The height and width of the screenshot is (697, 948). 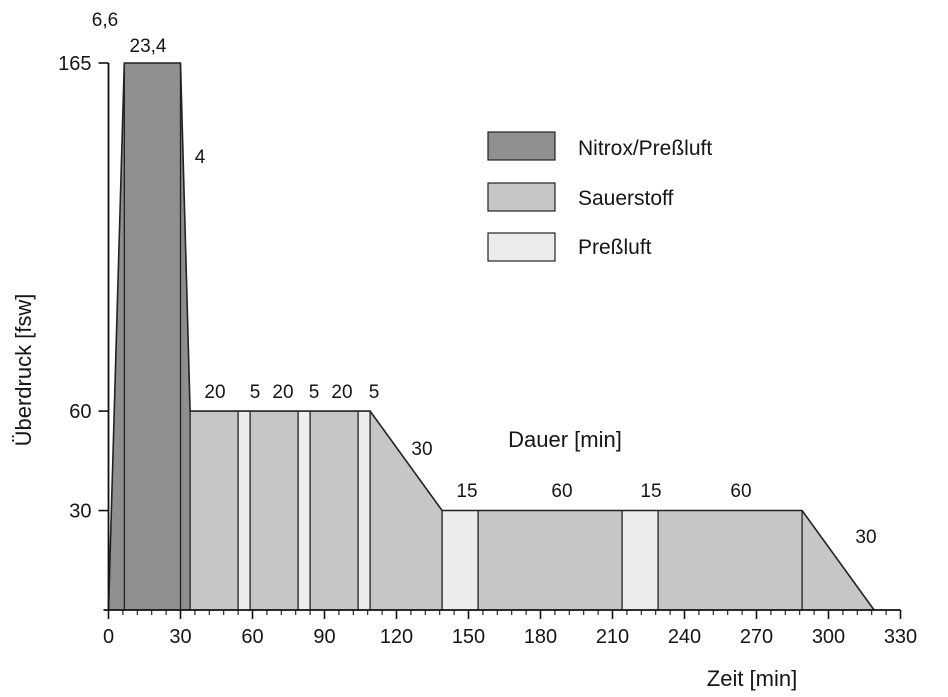 What do you see at coordinates (756, 637) in the screenshot?
I see `x-tick-label: 270` at bounding box center [756, 637].